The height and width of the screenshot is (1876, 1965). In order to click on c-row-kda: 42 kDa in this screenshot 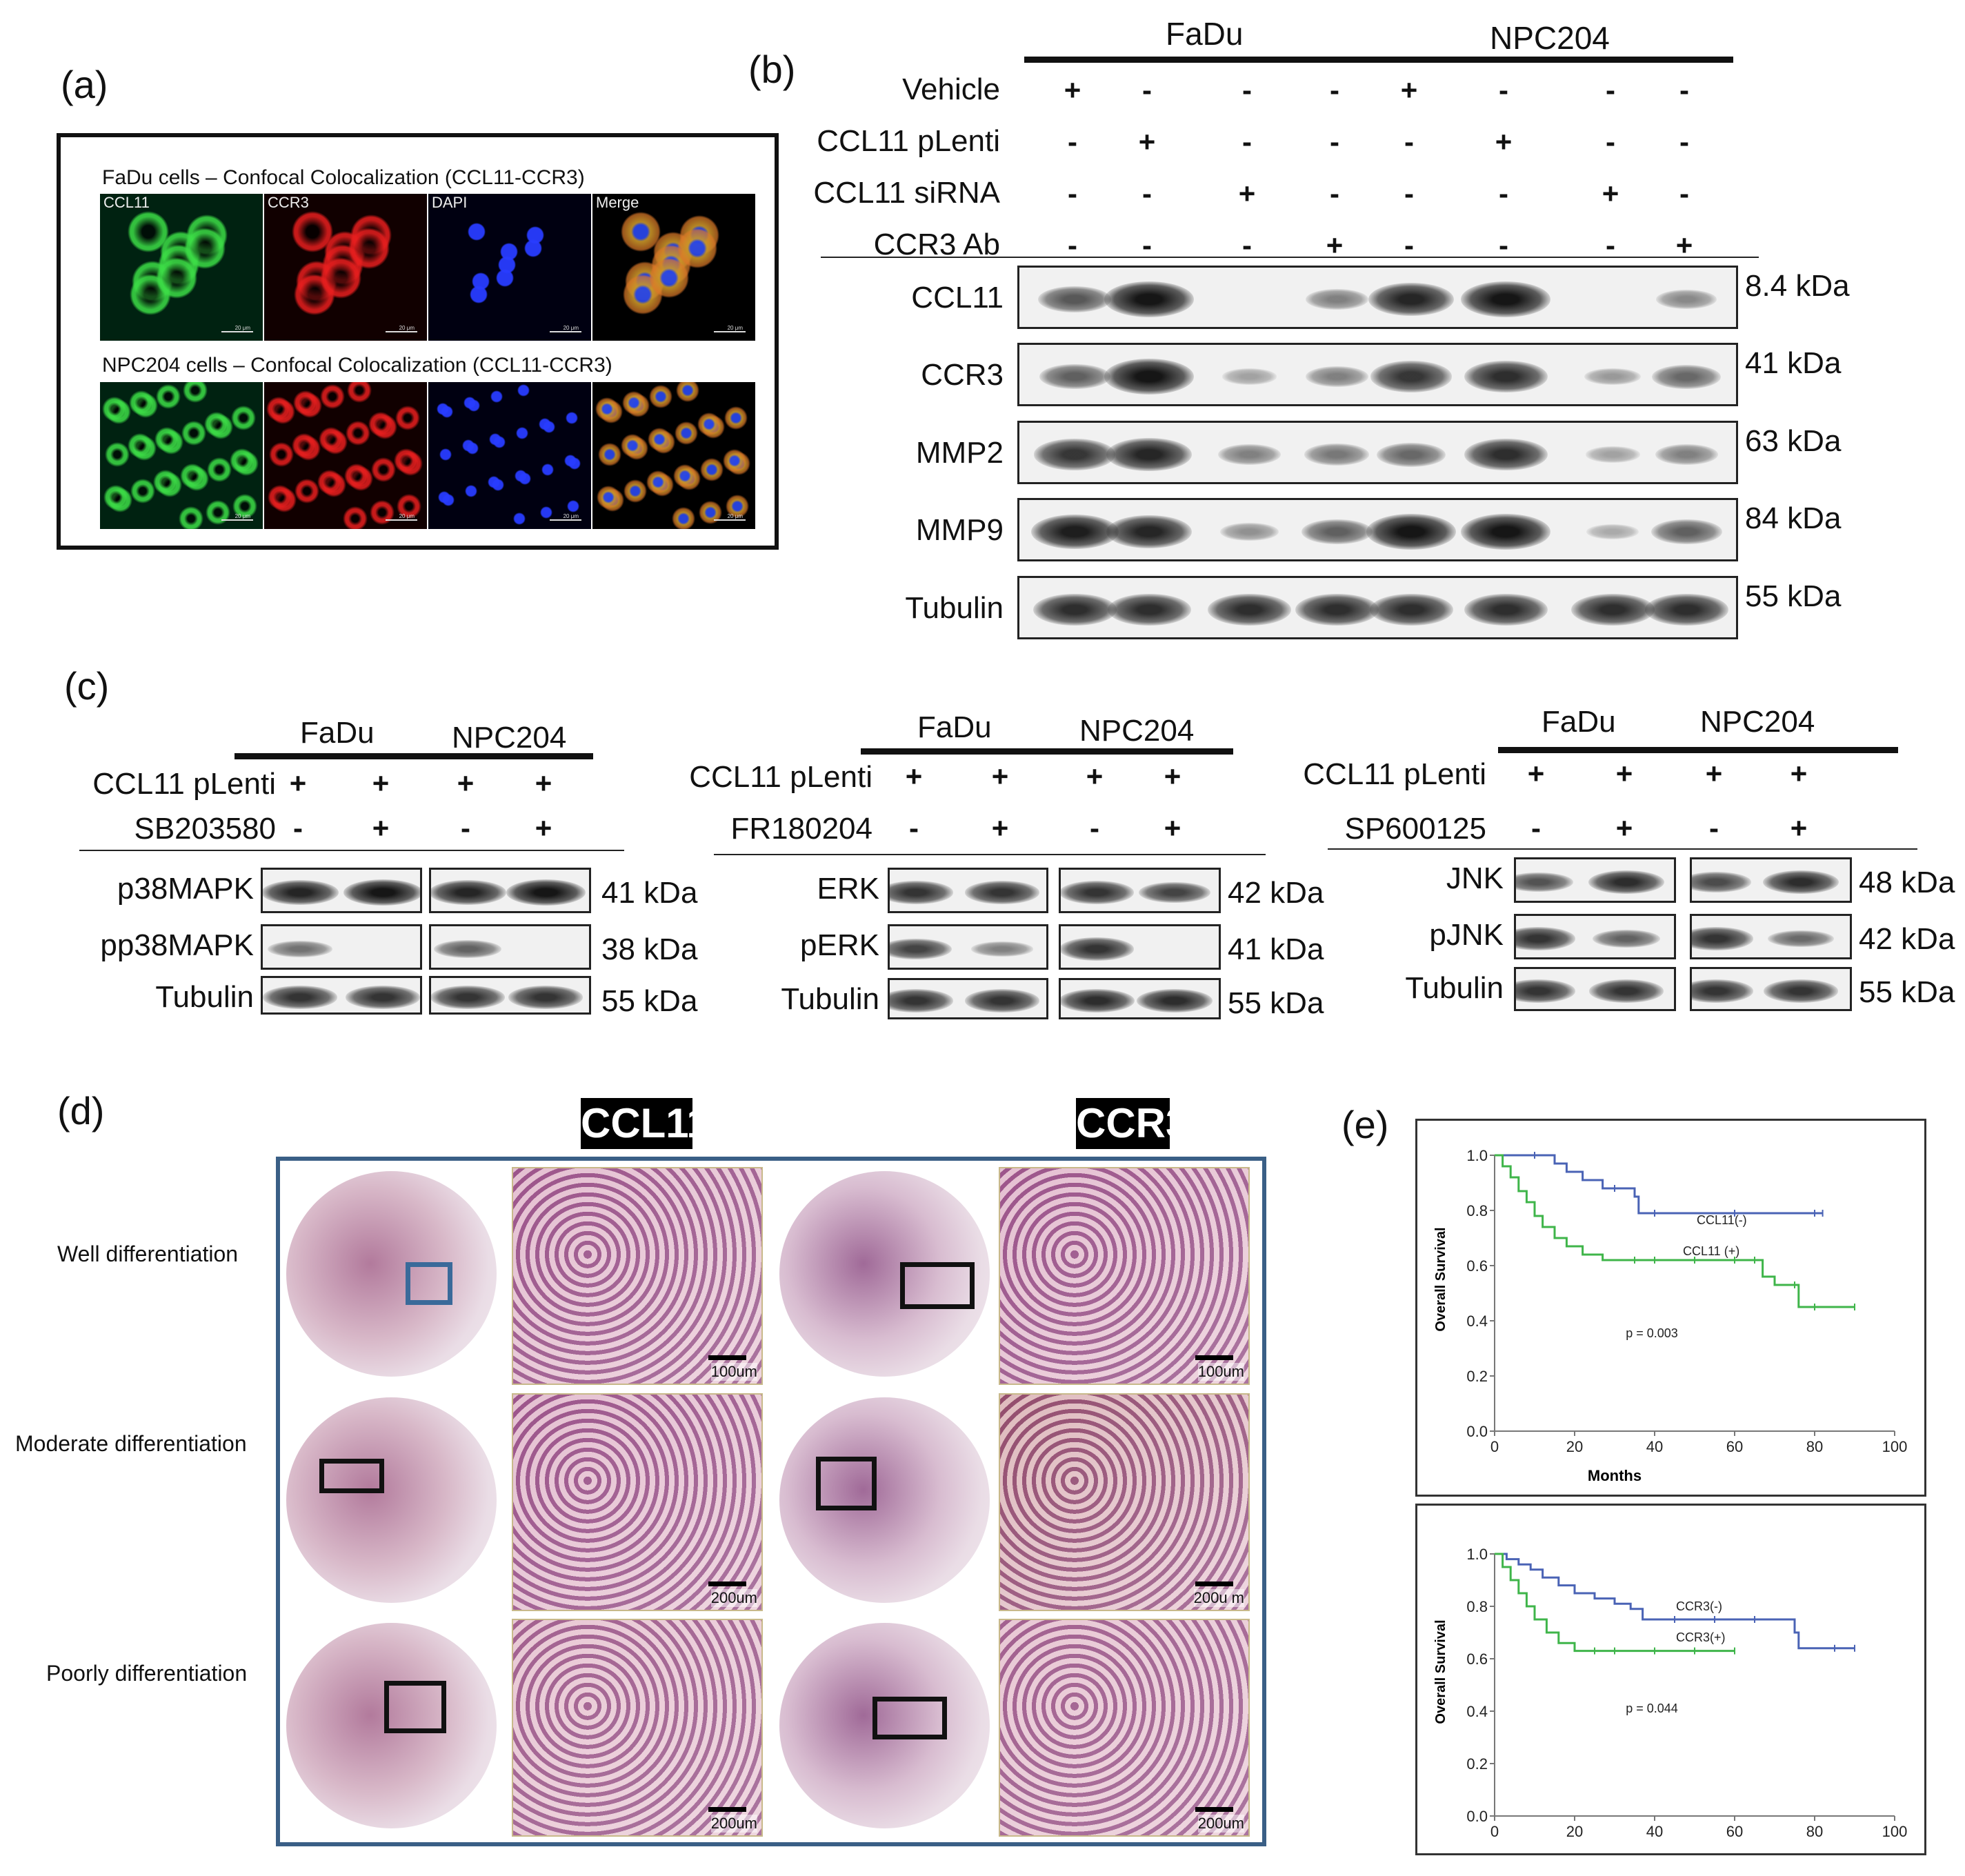, I will do `click(1907, 939)`.